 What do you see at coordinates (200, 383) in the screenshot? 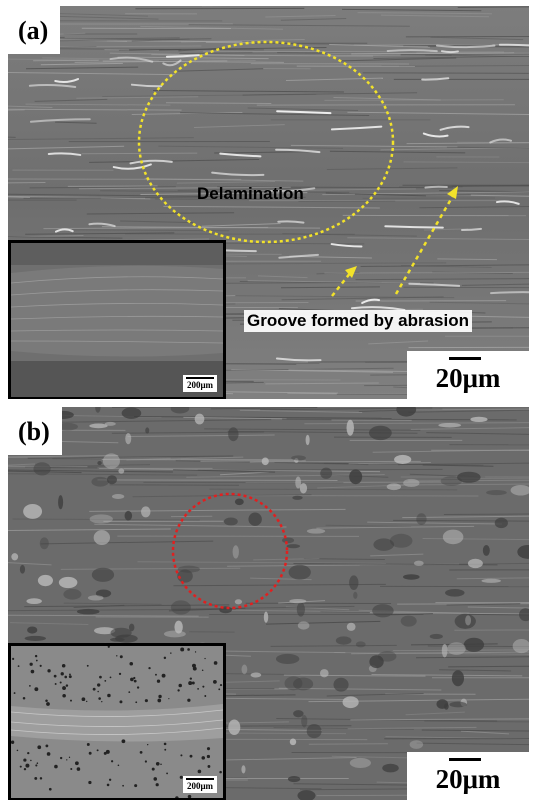
I see `inset-scale-bar-a: 200μm` at bounding box center [200, 383].